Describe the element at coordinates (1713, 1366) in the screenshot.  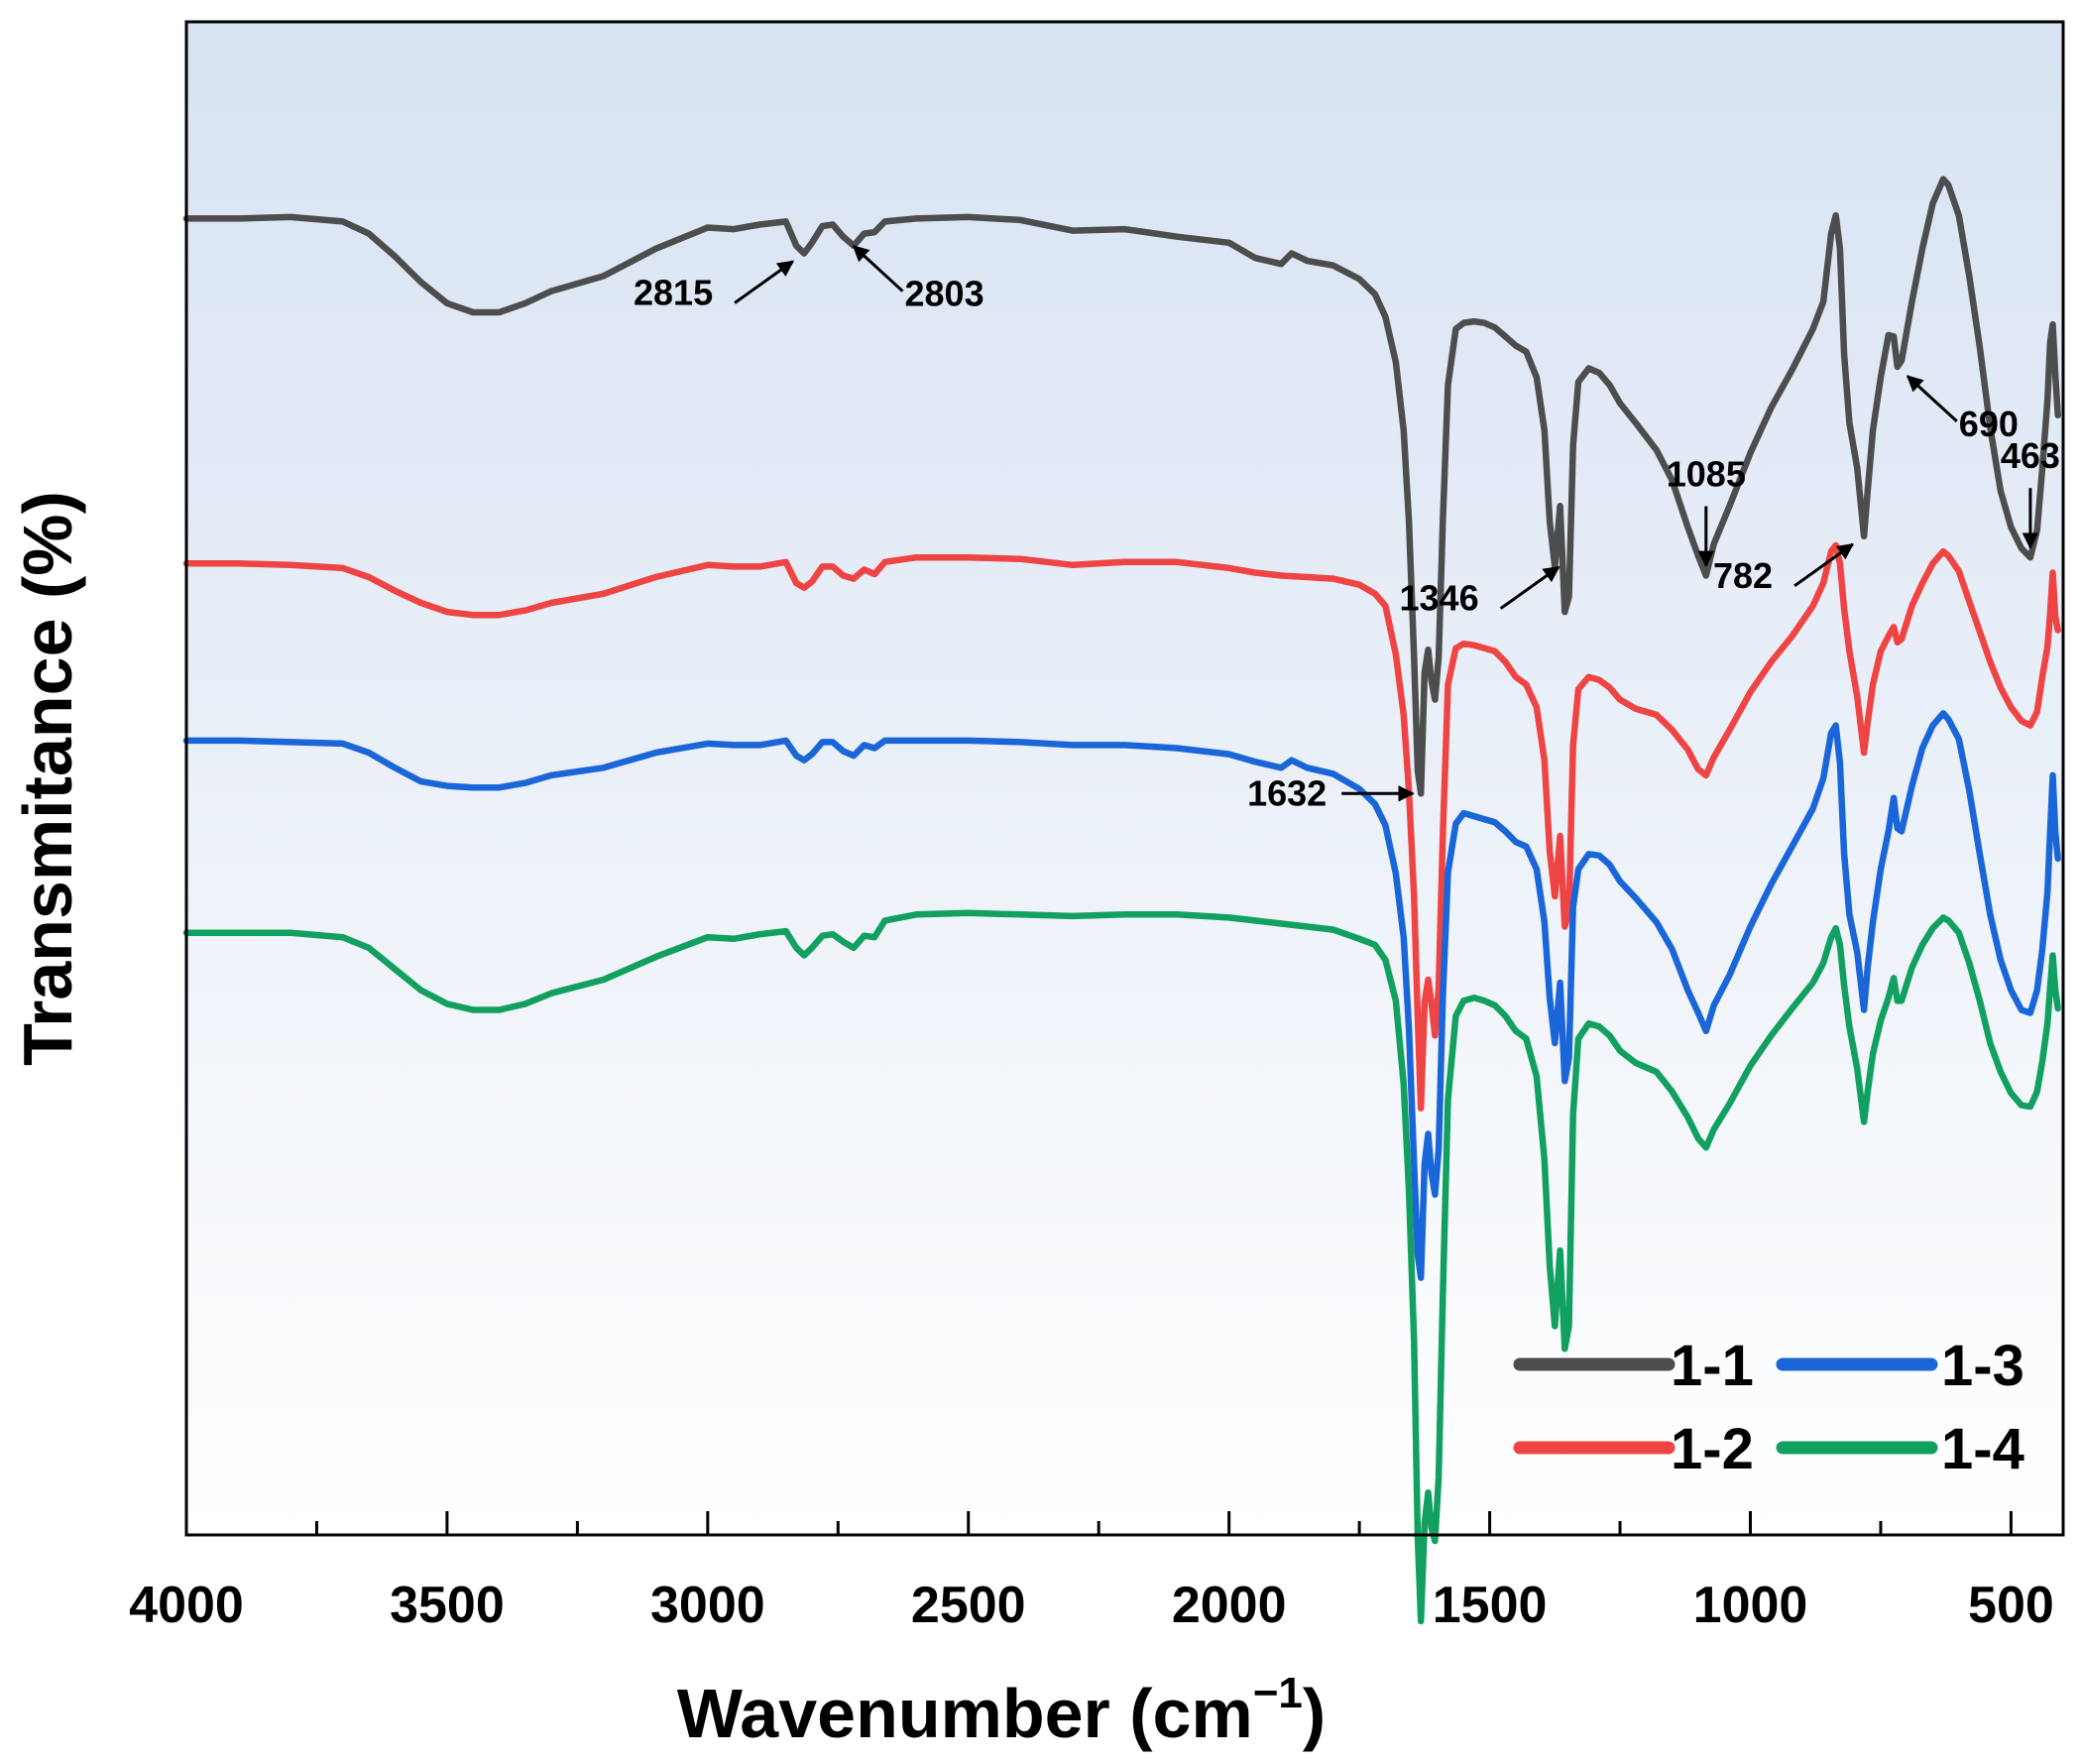
I see `legend-label-1-1: 1-1` at that location.